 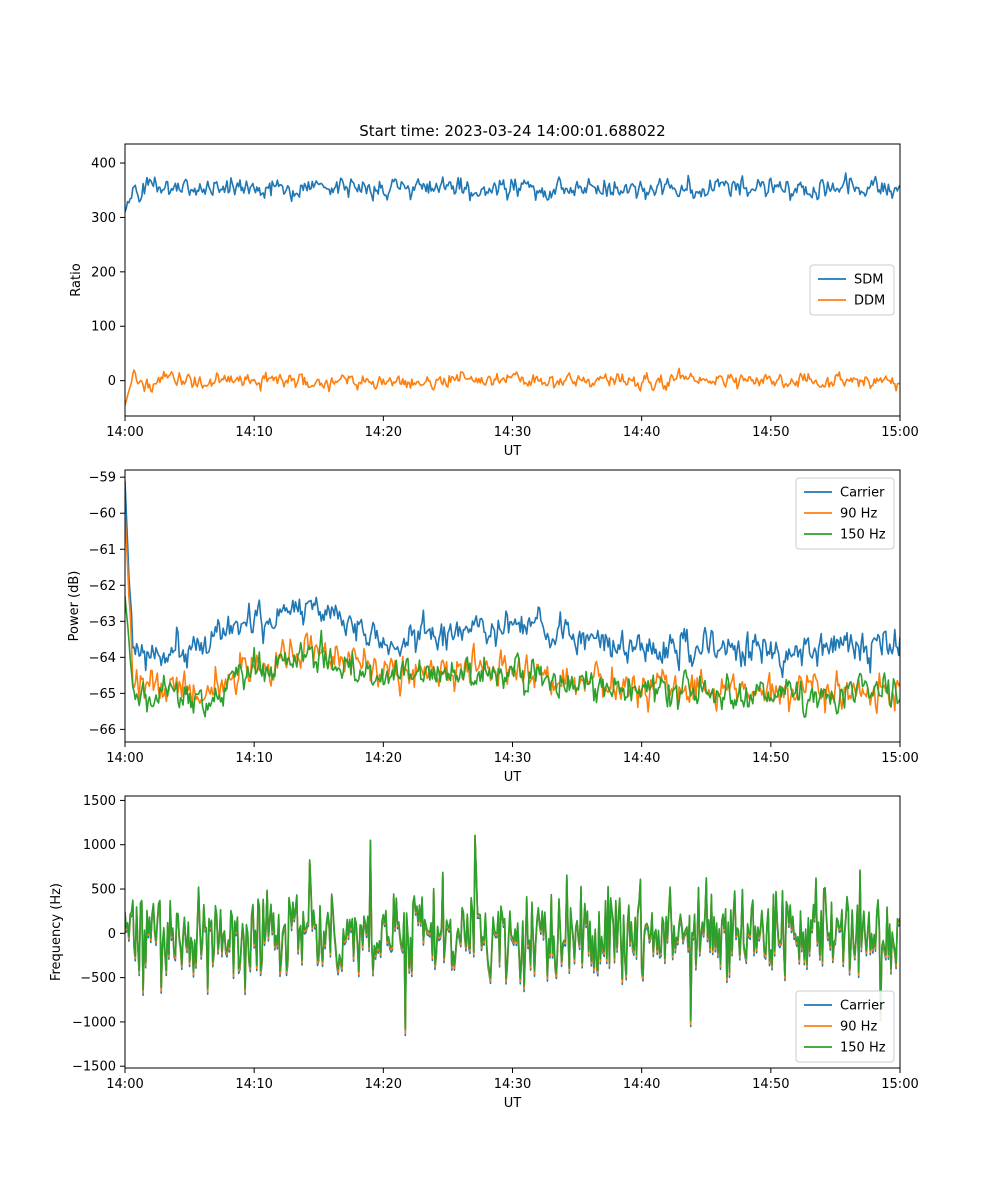 What do you see at coordinates (103, 272) in the screenshot?
I see `y-tick-label: 200` at bounding box center [103, 272].